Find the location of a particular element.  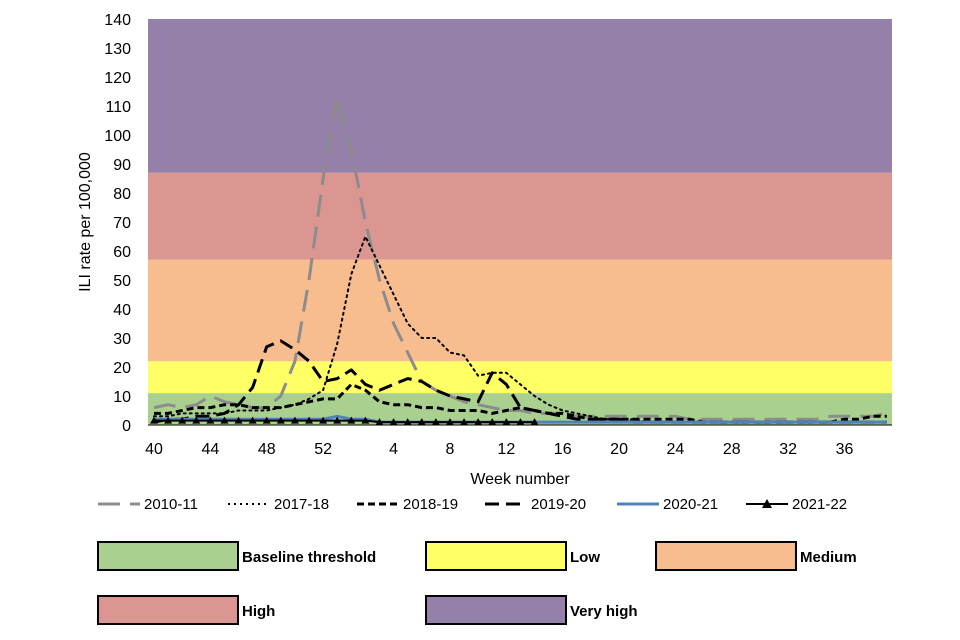

y-tick-label: 20 is located at coordinates (122, 368).